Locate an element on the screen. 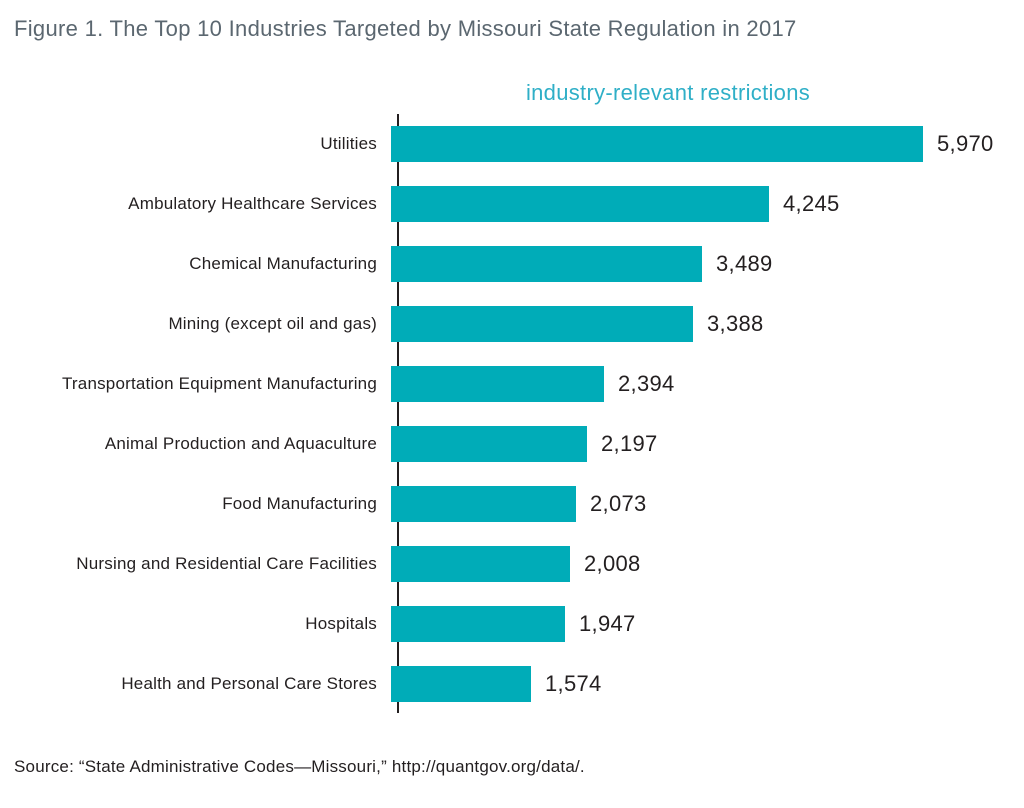 Image resolution: width=1024 pixels, height=808 pixels. value-label: 2,197 is located at coordinates (629, 443).